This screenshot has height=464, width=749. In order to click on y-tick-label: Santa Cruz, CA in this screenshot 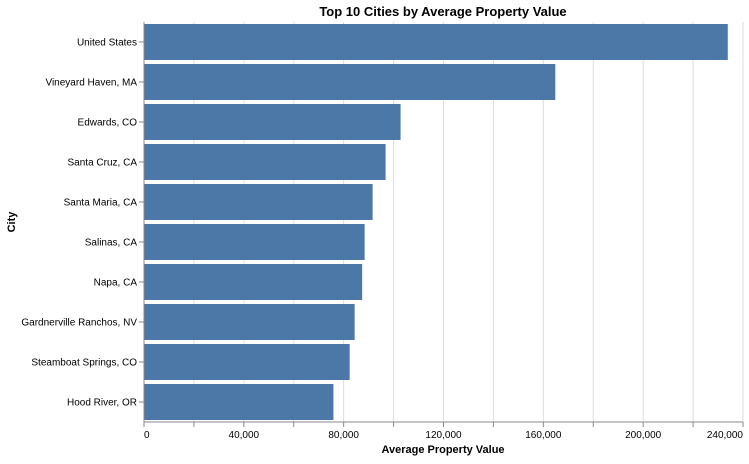, I will do `click(103, 163)`.